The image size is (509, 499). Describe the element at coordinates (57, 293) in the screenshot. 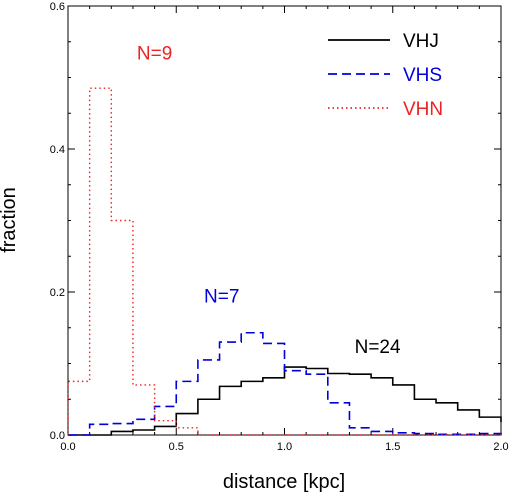

I see `y-tick-label: 0.2` at that location.